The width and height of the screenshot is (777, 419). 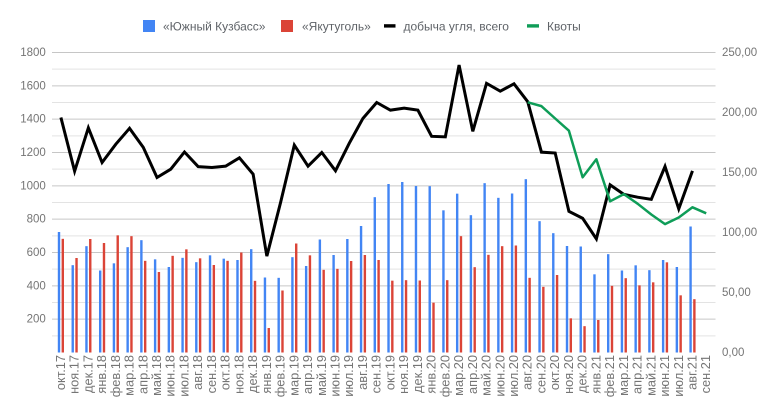 What do you see at coordinates (362, 372) in the screenshot?
I see `svg-text: авг.19` at bounding box center [362, 372].